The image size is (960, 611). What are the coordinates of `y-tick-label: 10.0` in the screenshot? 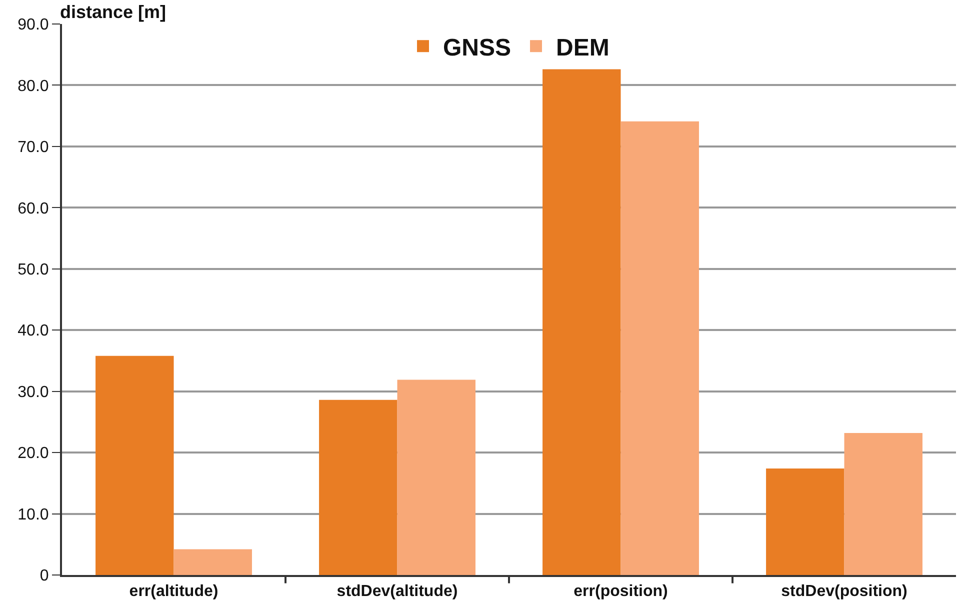 It's located at (33, 515).